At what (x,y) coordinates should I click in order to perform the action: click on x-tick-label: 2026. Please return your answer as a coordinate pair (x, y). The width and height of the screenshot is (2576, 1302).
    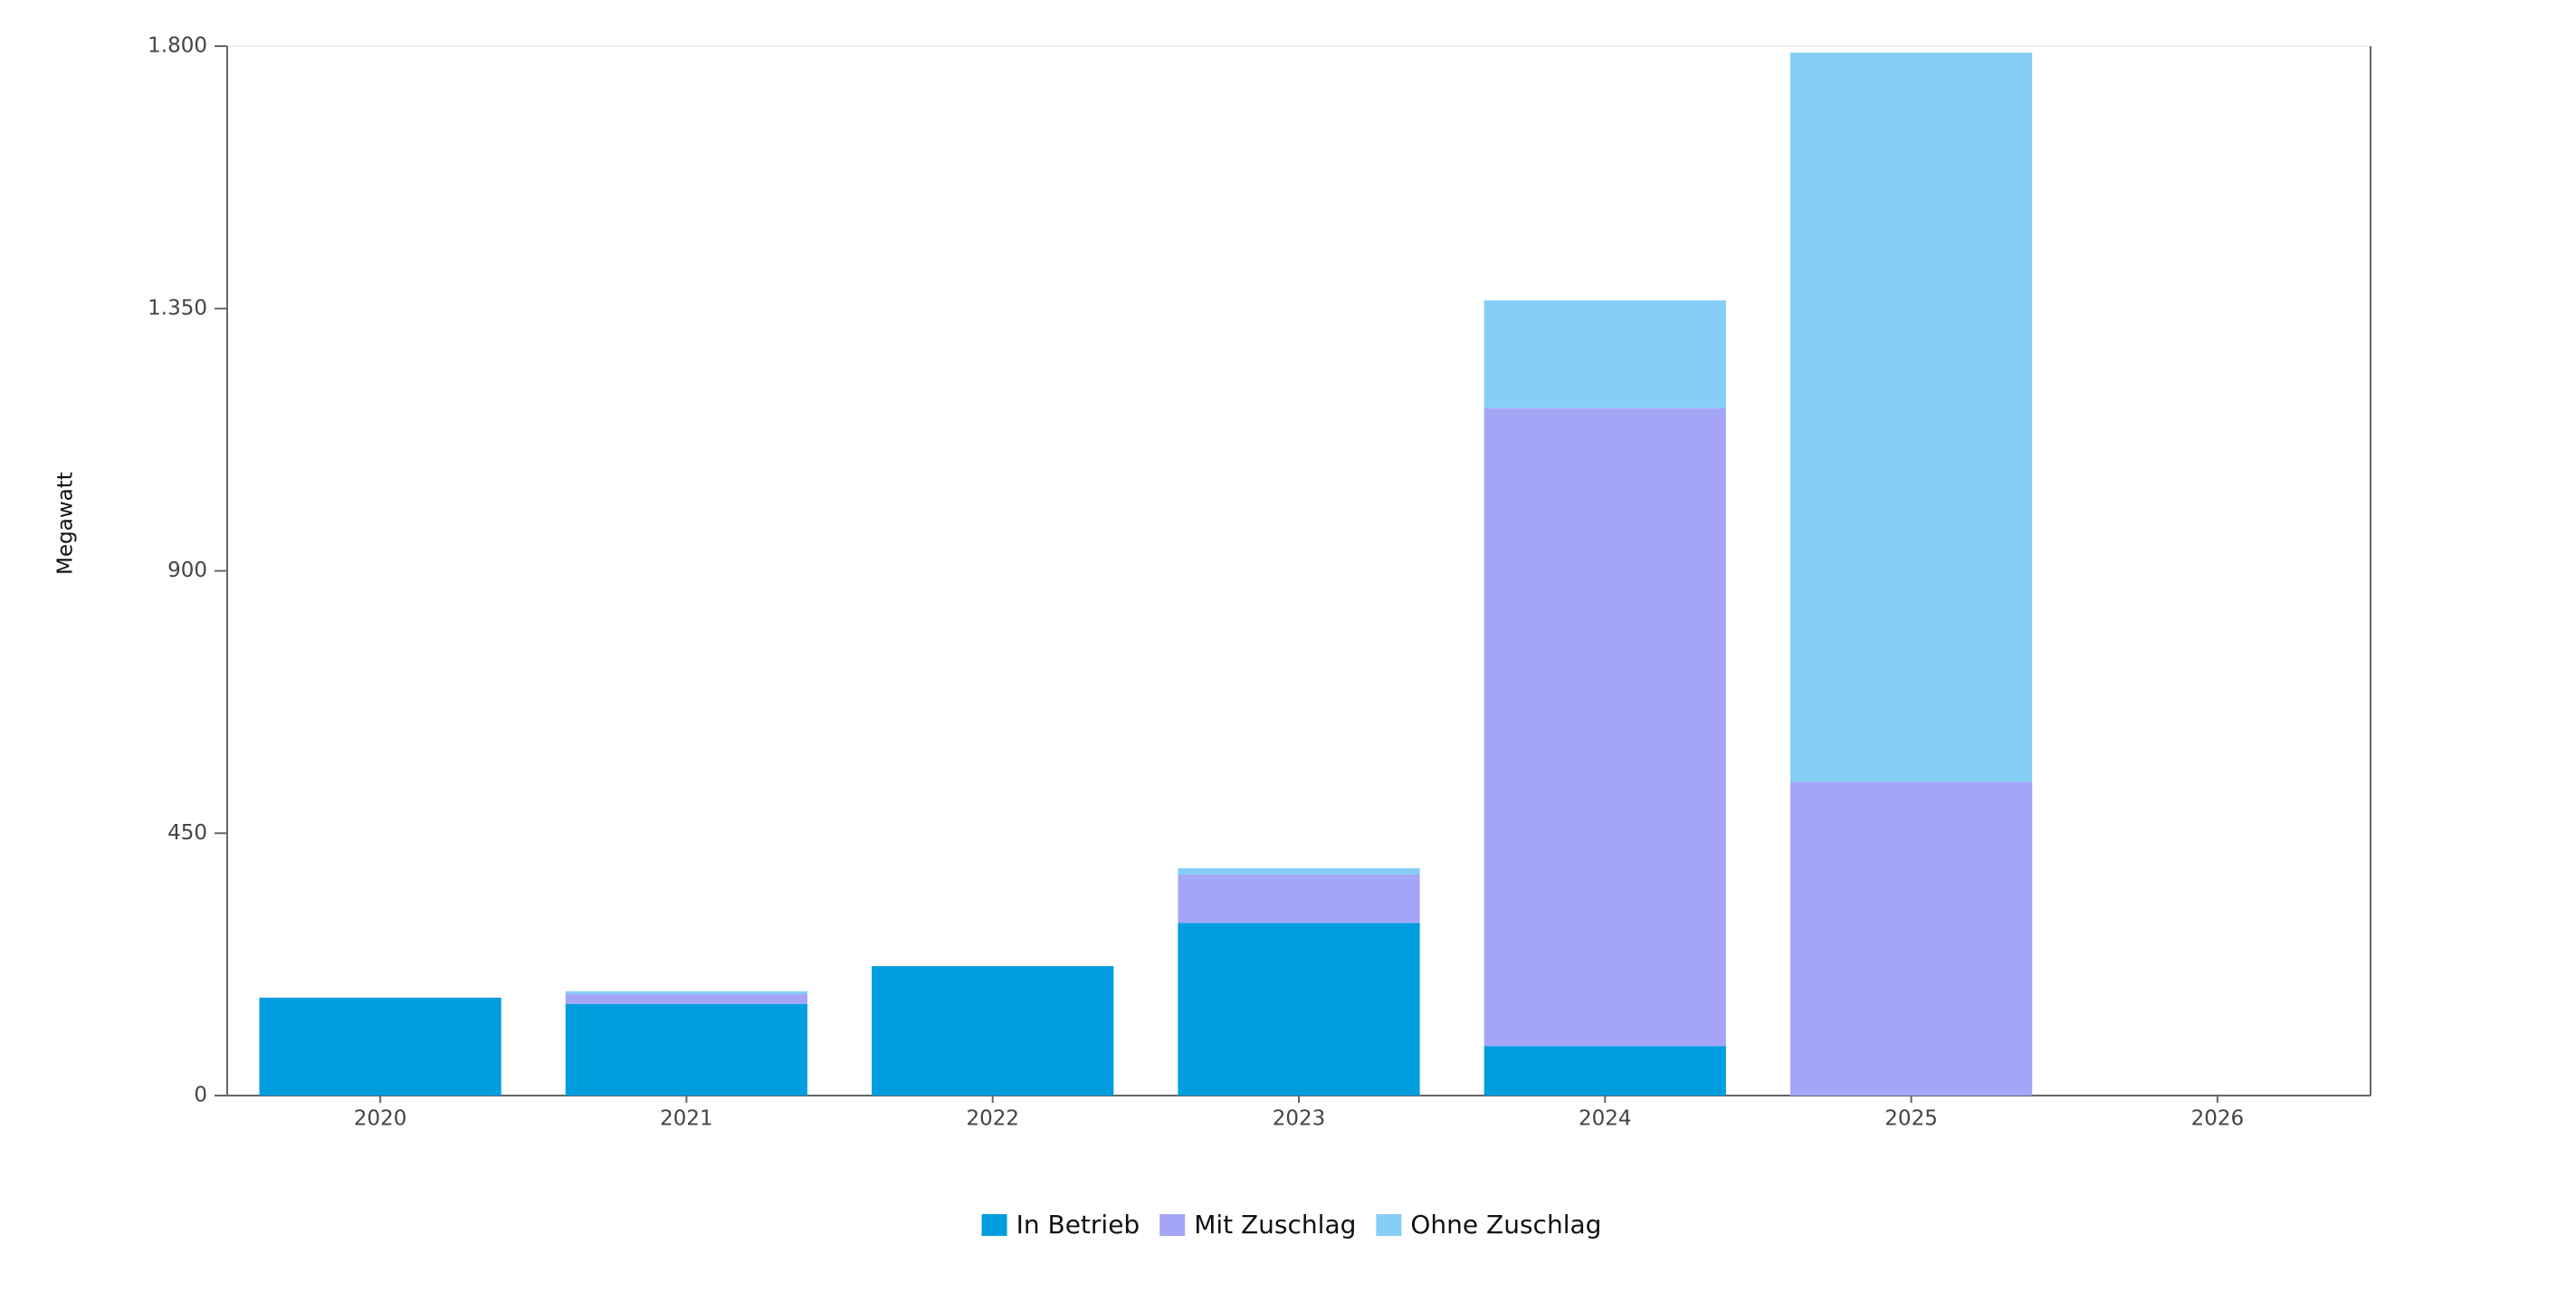
    Looking at the image, I should click on (2218, 1119).